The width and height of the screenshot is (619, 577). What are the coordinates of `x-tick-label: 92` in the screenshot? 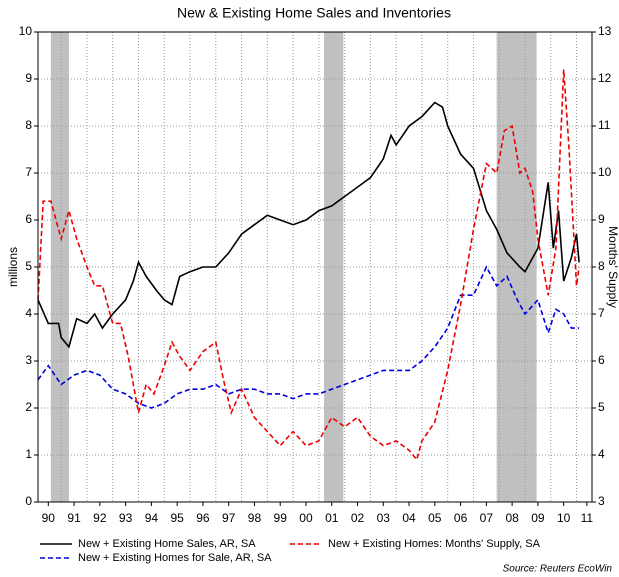 It's located at (100, 518).